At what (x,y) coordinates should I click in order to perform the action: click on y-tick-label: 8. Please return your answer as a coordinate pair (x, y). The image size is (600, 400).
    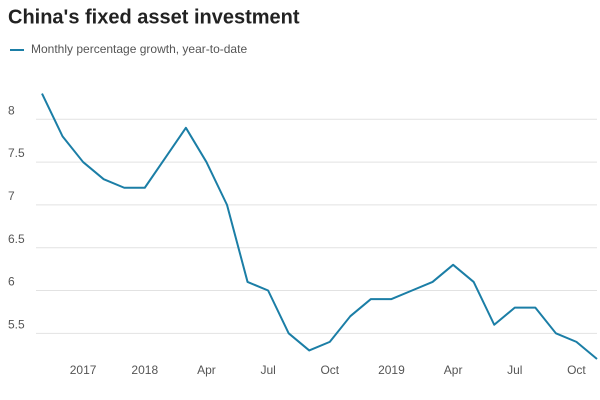
    Looking at the image, I should click on (11, 110).